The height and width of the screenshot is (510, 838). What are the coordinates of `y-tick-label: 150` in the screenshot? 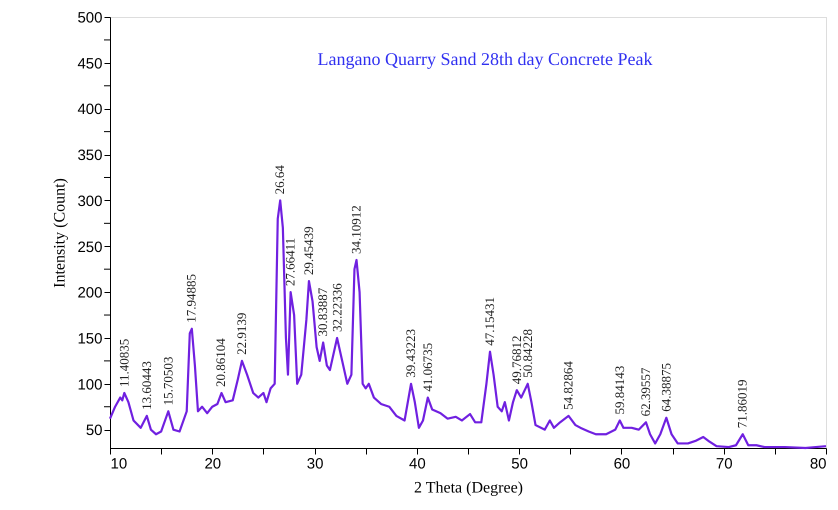 It's located at (89, 339).